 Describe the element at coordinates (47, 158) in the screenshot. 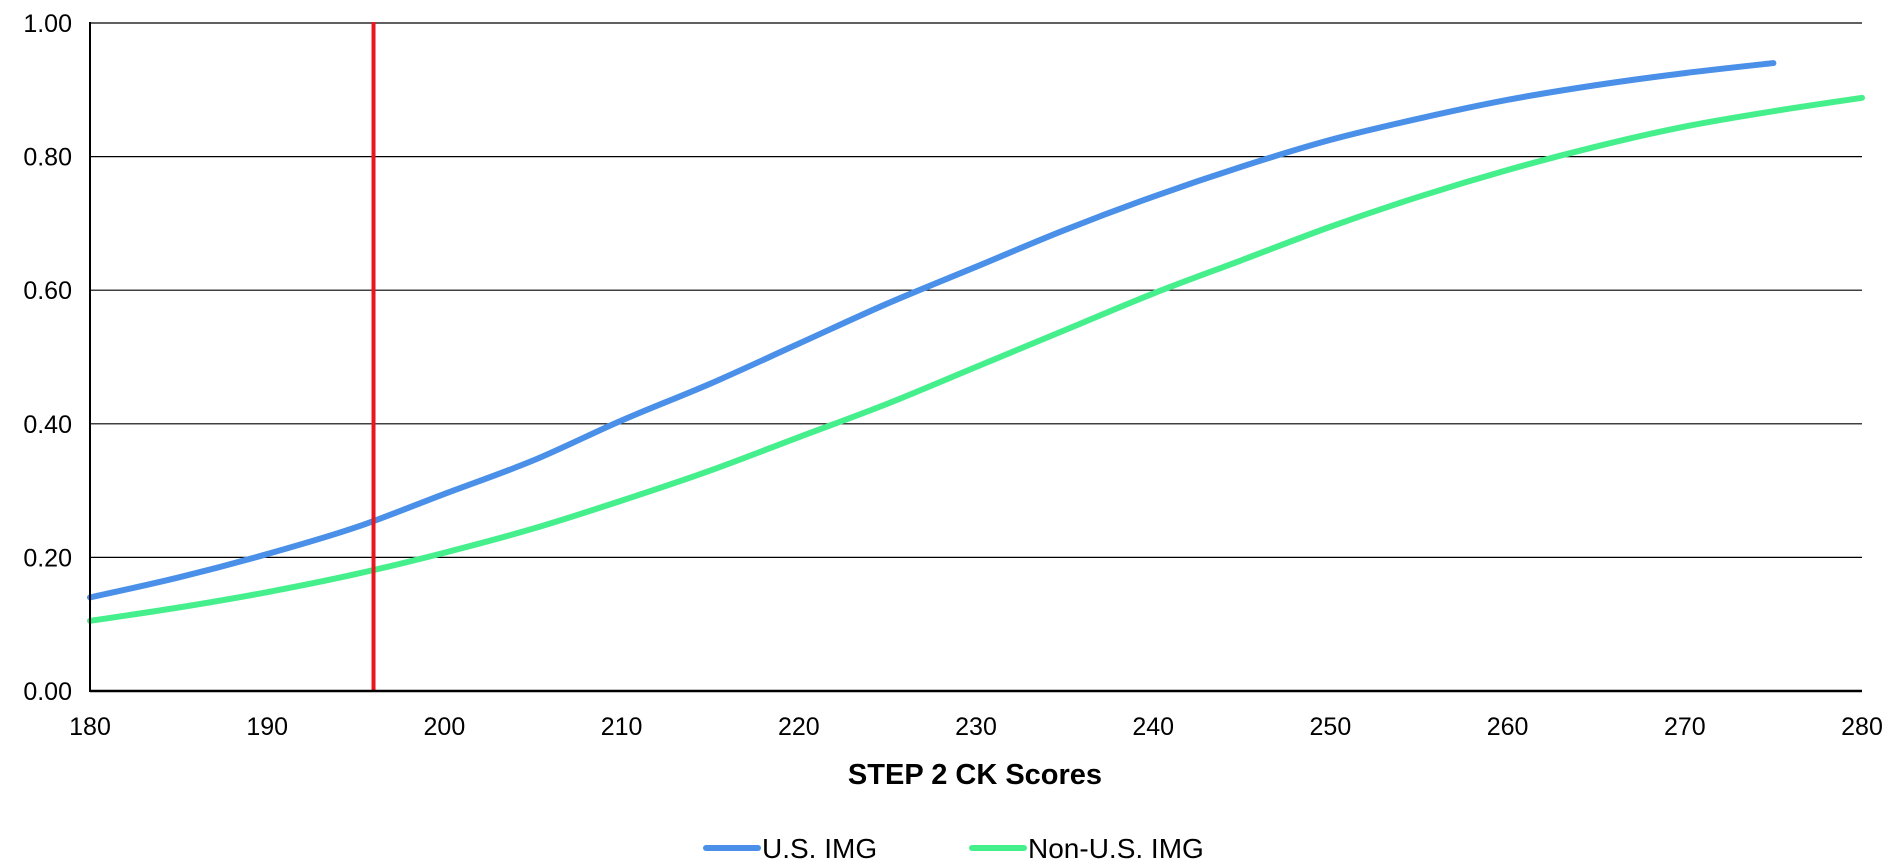

I see `y-tick-label: 0.80` at that location.